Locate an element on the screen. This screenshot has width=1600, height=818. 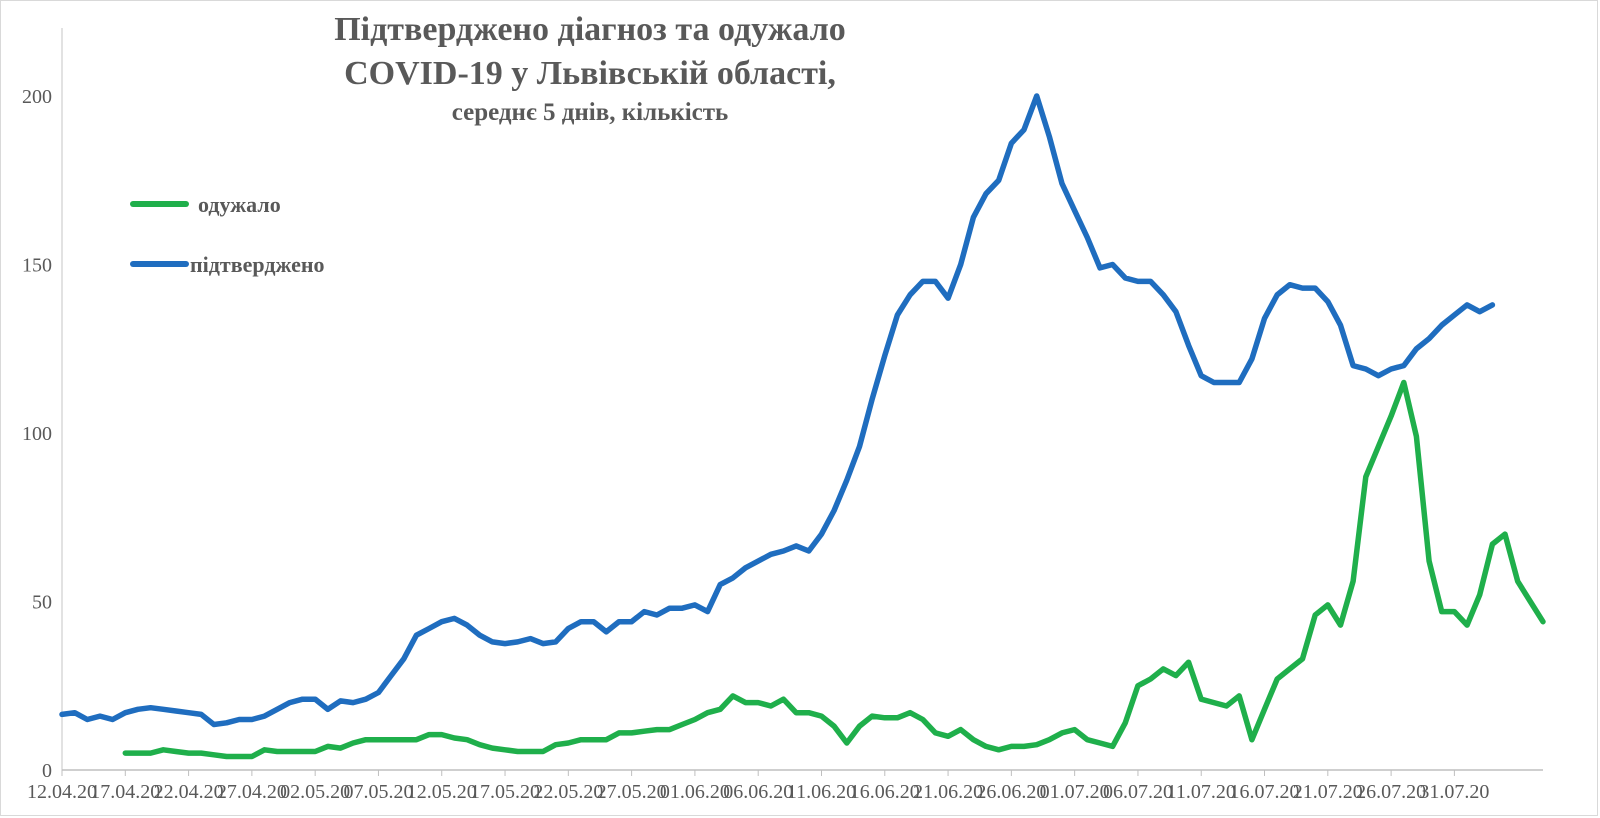
x-tick-label: 16.06.20 is located at coordinates (885, 792).